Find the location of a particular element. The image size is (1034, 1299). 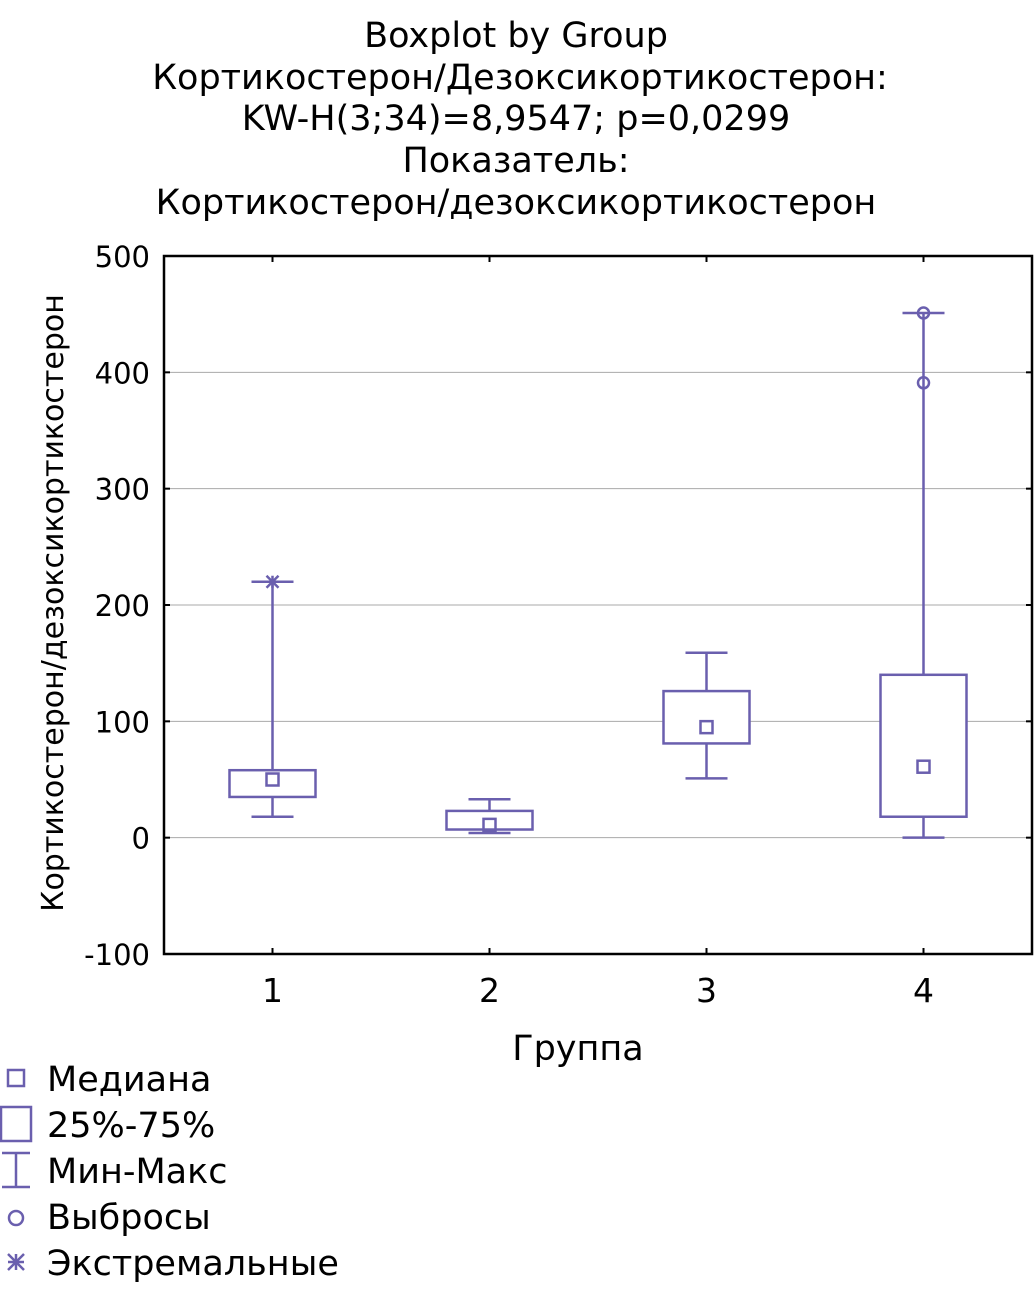

y-tick-label: 100 is located at coordinates (122, 722).